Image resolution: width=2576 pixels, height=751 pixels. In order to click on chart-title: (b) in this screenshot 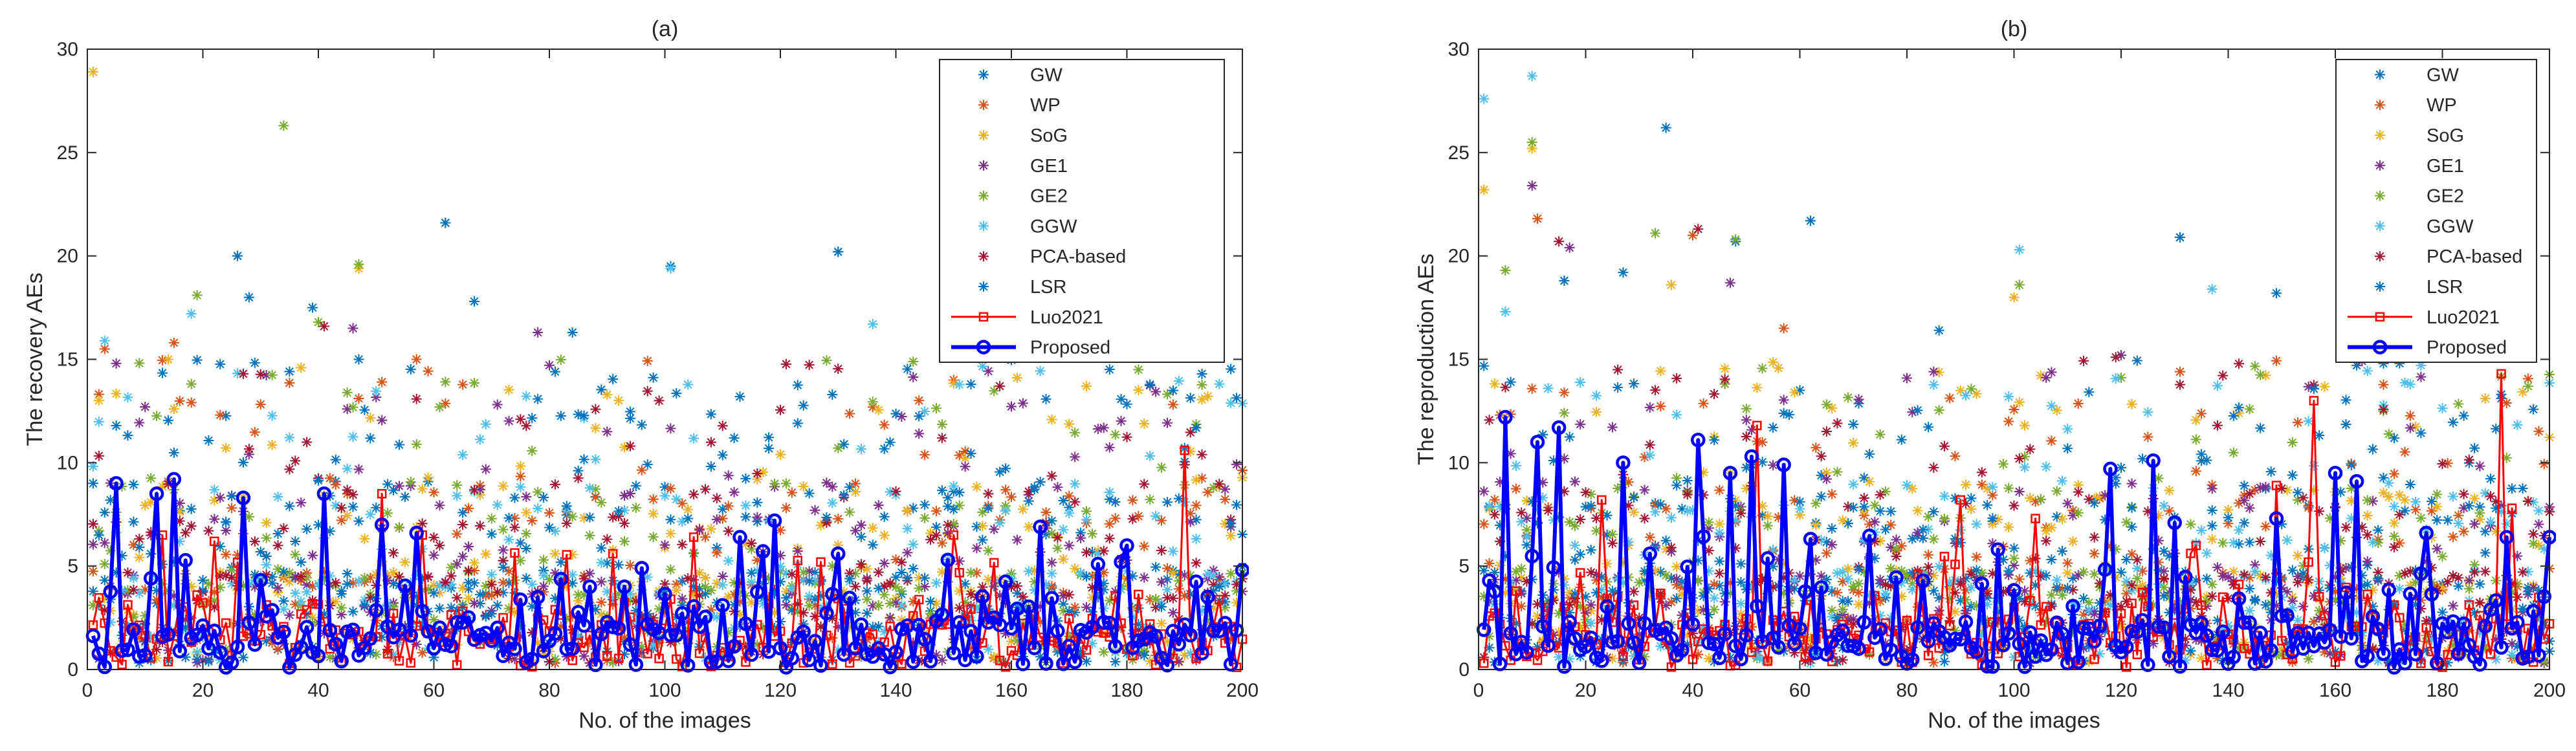, I will do `click(2014, 29)`.